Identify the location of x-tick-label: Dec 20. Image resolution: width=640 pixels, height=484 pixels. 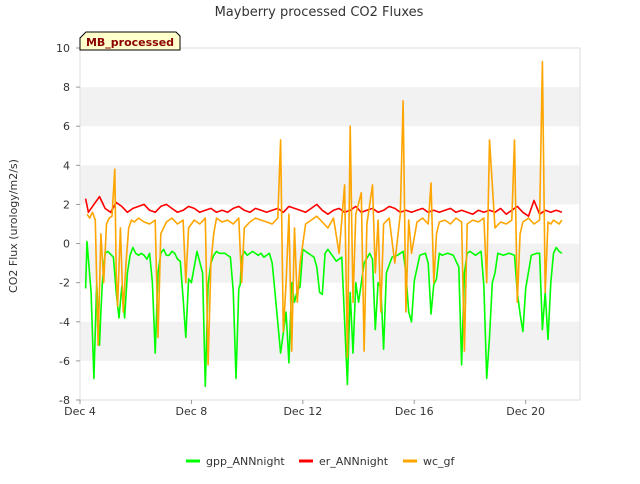
(525, 411).